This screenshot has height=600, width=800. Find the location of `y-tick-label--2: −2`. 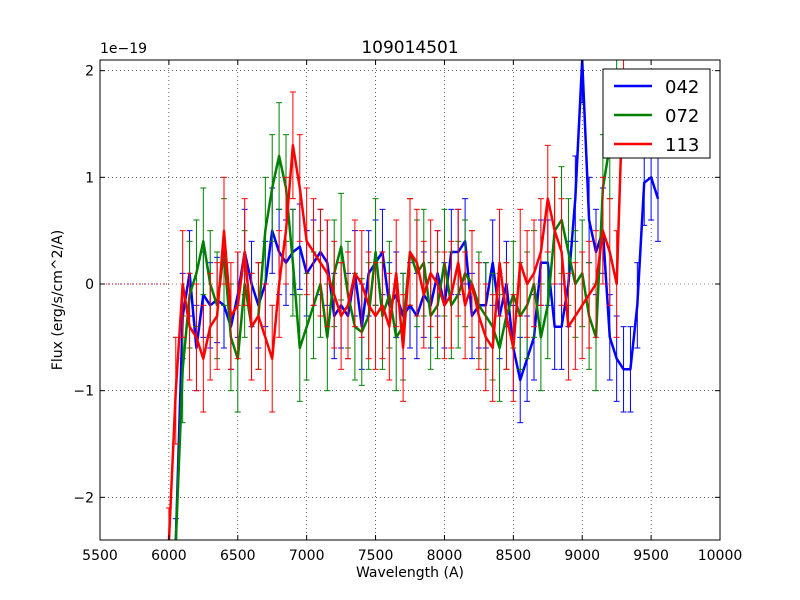

y-tick-label--2: −2 is located at coordinates (83, 498).